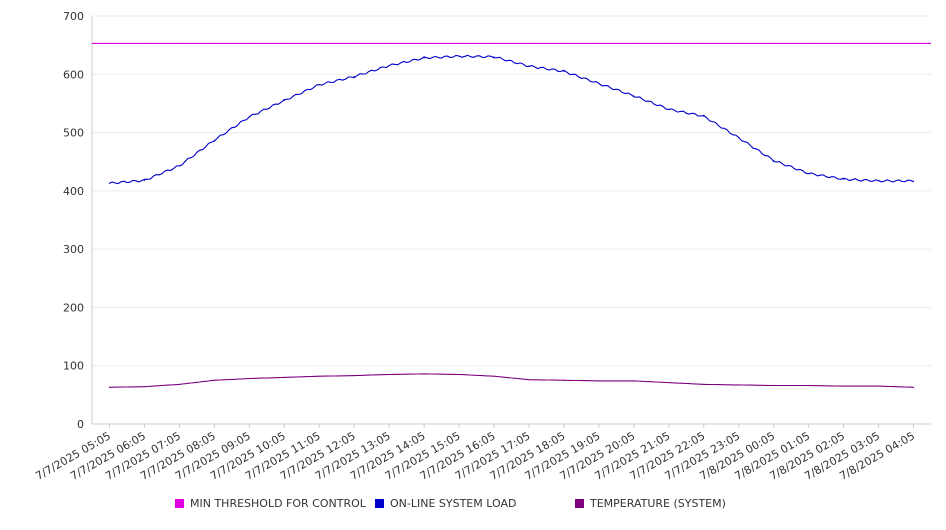 The height and width of the screenshot is (530, 946). Describe the element at coordinates (73, 133) in the screenshot. I see `y-tick-label-500: 500` at that location.